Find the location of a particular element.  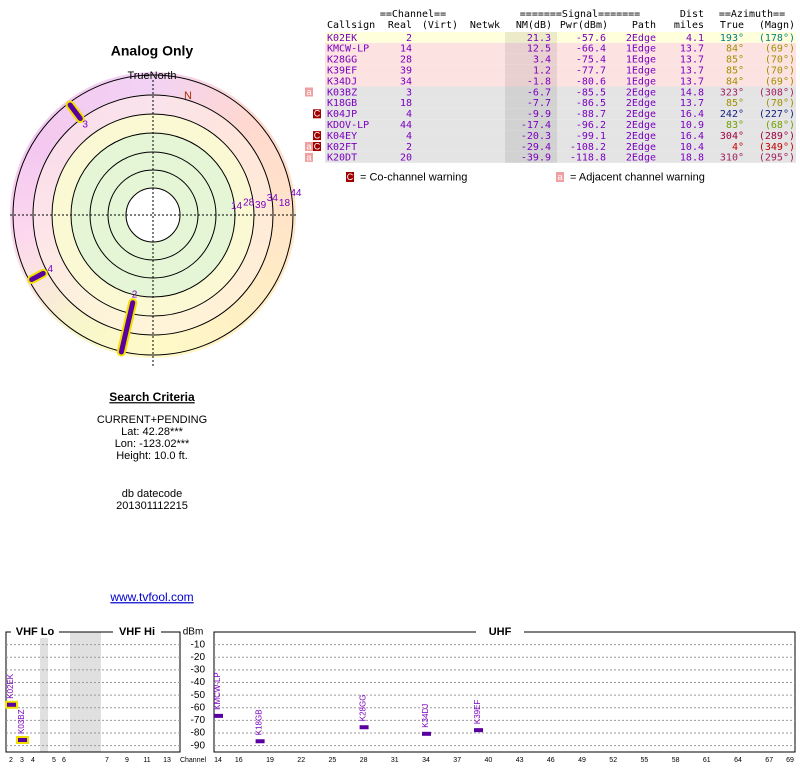

x-tick-label: 25 is located at coordinates (333, 760).